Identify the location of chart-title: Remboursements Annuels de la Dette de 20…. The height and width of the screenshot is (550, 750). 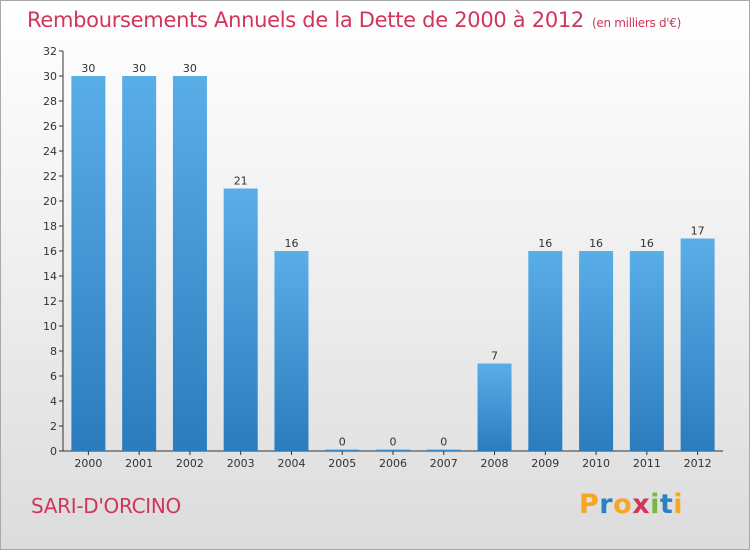
(354, 20).